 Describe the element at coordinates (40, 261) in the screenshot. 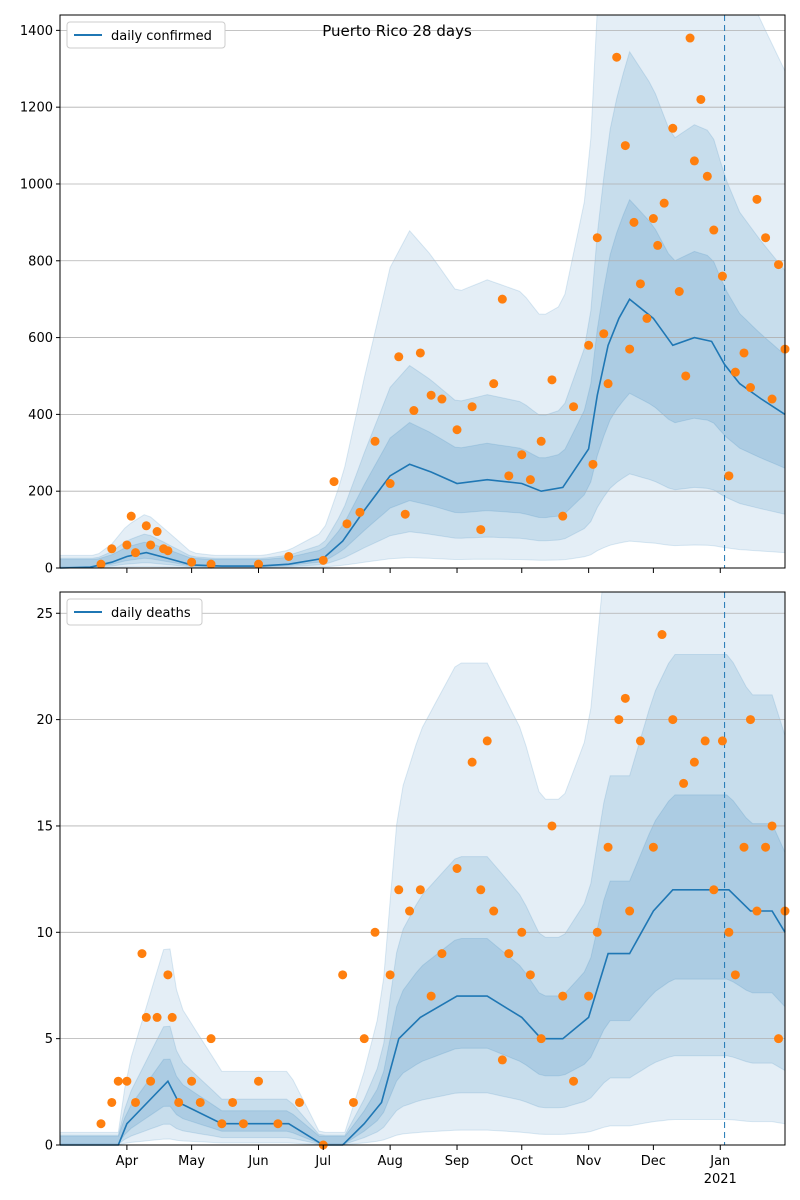

I see `y-tick-label: 800` at that location.